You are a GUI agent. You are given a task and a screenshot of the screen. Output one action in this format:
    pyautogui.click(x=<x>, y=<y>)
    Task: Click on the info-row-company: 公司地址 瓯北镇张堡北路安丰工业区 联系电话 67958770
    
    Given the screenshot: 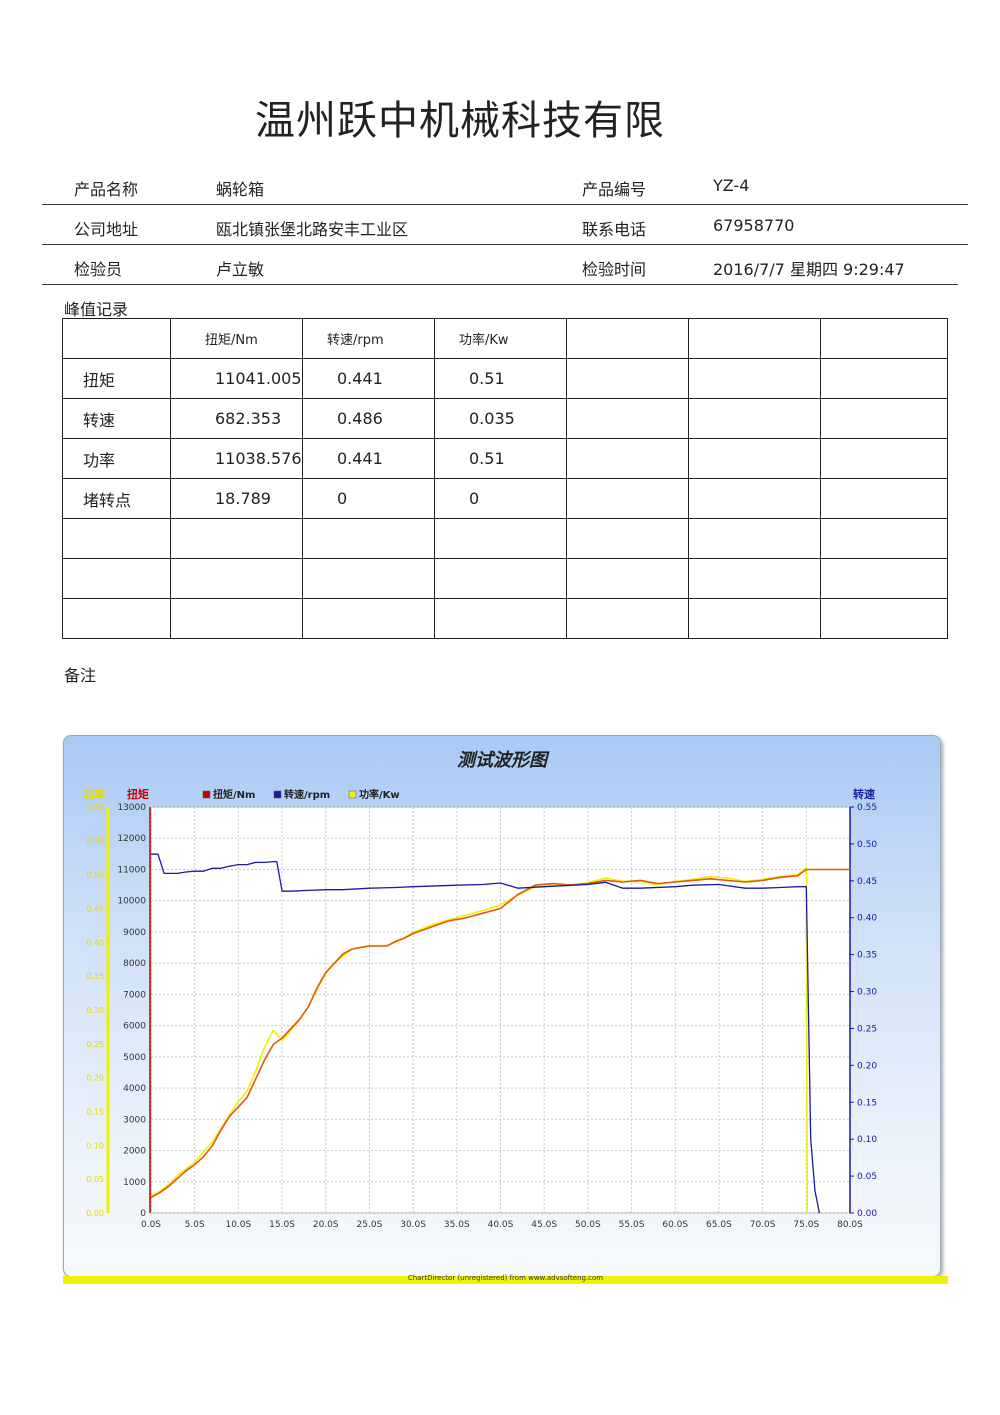 What is the action you would take?
    pyautogui.click(x=505, y=224)
    